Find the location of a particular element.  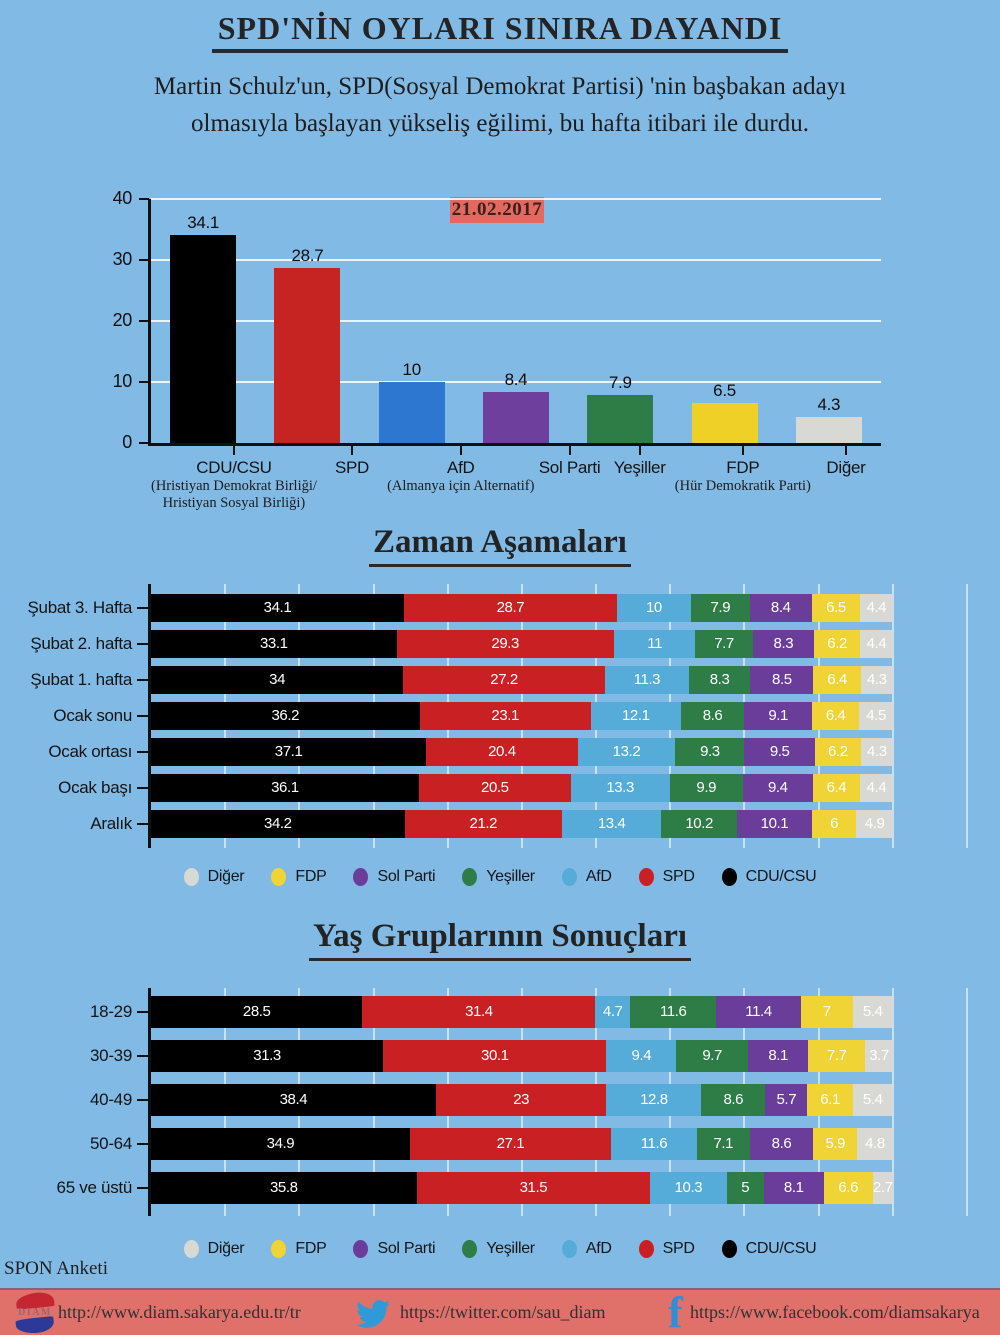

poll-plot: 34.1 28.7 10 8.4 7.9 6.5 4.3 is located at coordinates (510, 322).